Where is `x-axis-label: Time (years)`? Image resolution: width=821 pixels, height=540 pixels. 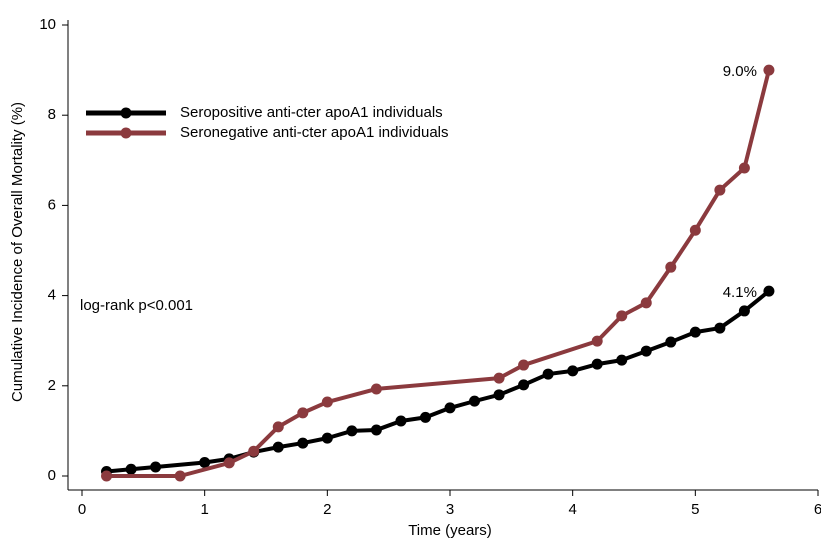
x-axis-label: Time (years) is located at coordinates (450, 530).